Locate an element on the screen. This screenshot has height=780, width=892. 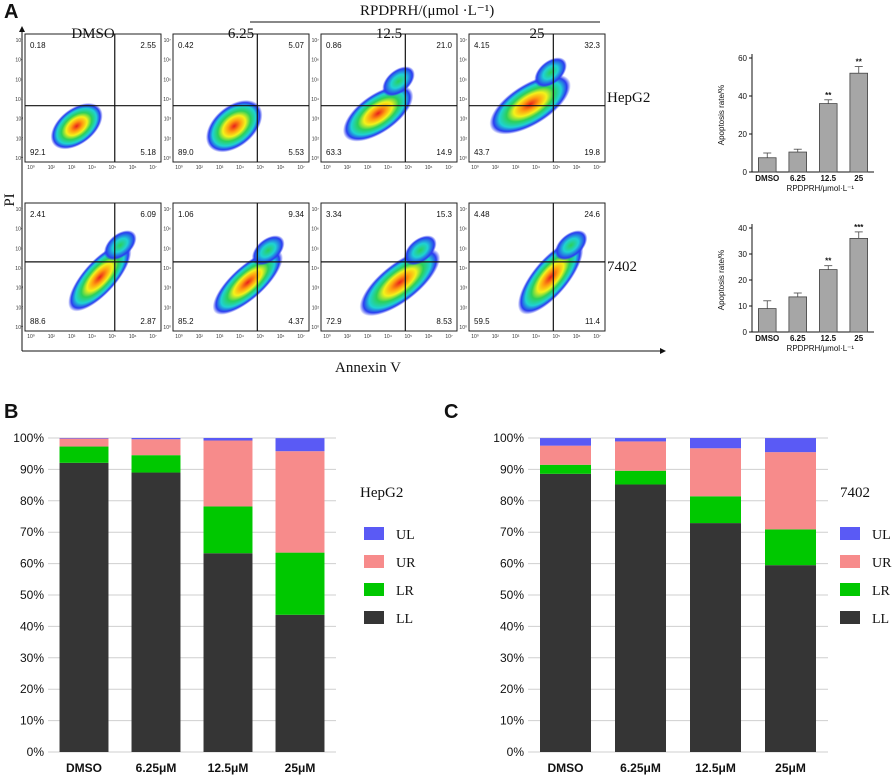
y-tick-label: 20% is located at coordinates (512, 689).